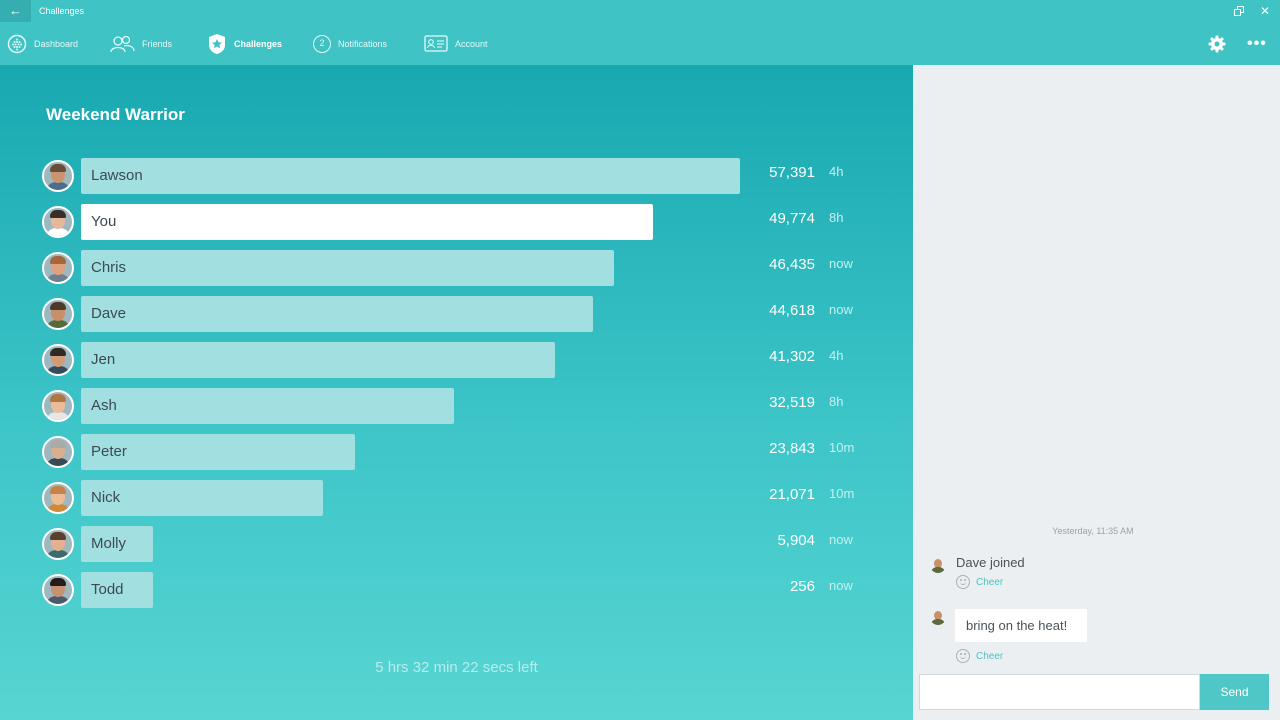 The image size is (1280, 720). I want to click on settings-button, so click(1217, 43).